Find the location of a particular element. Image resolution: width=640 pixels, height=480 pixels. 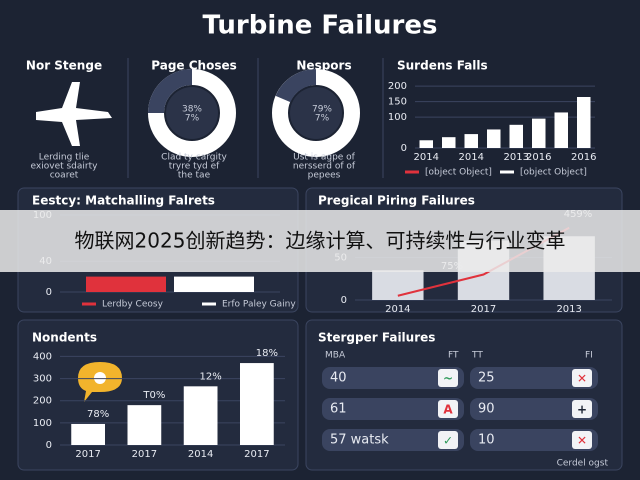

footer: Cerdel ogst is located at coordinates (583, 464).